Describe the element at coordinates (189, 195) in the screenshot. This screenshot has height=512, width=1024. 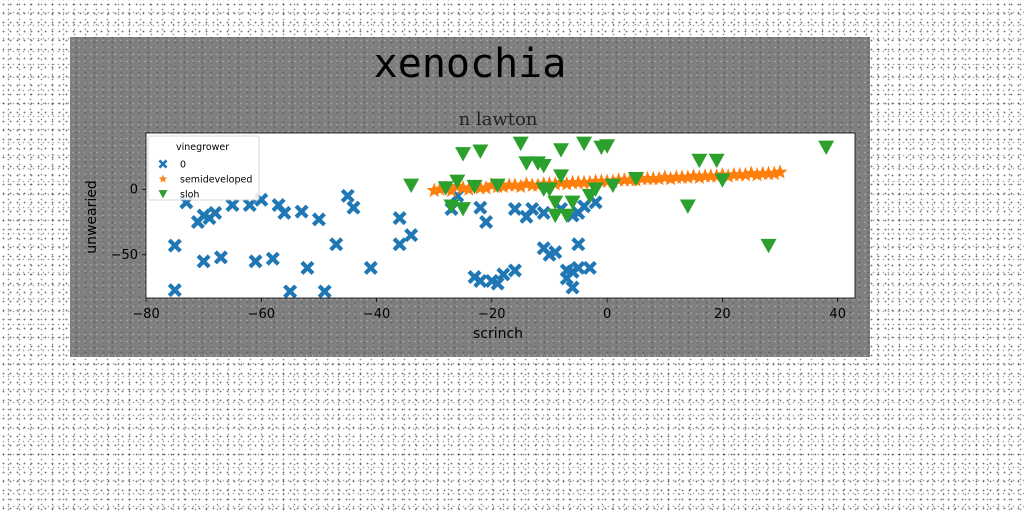
I see `legend-label: sloh` at that location.